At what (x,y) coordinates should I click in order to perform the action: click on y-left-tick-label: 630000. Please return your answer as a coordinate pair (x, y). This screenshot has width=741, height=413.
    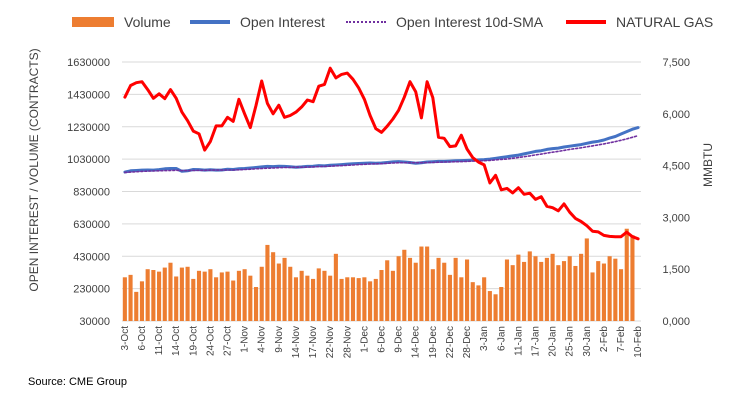
    Looking at the image, I should click on (91, 225).